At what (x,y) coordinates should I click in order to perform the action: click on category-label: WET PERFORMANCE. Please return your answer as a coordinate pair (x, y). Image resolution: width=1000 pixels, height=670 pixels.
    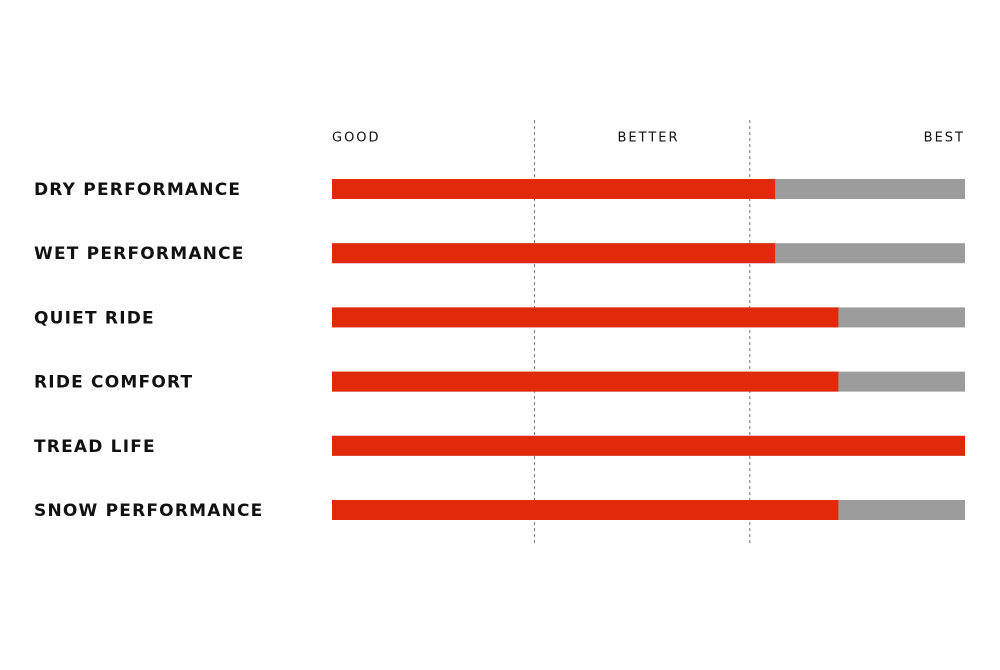
    Looking at the image, I should click on (139, 254).